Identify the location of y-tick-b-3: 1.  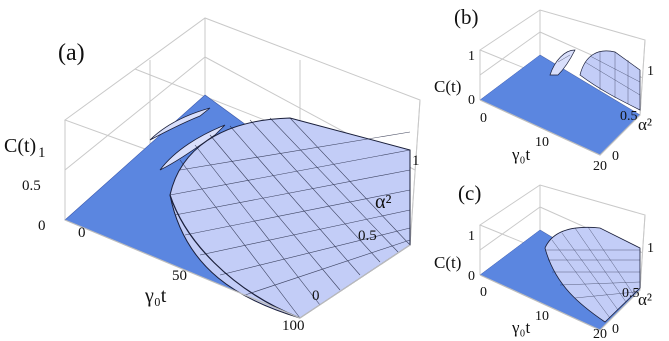
(650, 71).